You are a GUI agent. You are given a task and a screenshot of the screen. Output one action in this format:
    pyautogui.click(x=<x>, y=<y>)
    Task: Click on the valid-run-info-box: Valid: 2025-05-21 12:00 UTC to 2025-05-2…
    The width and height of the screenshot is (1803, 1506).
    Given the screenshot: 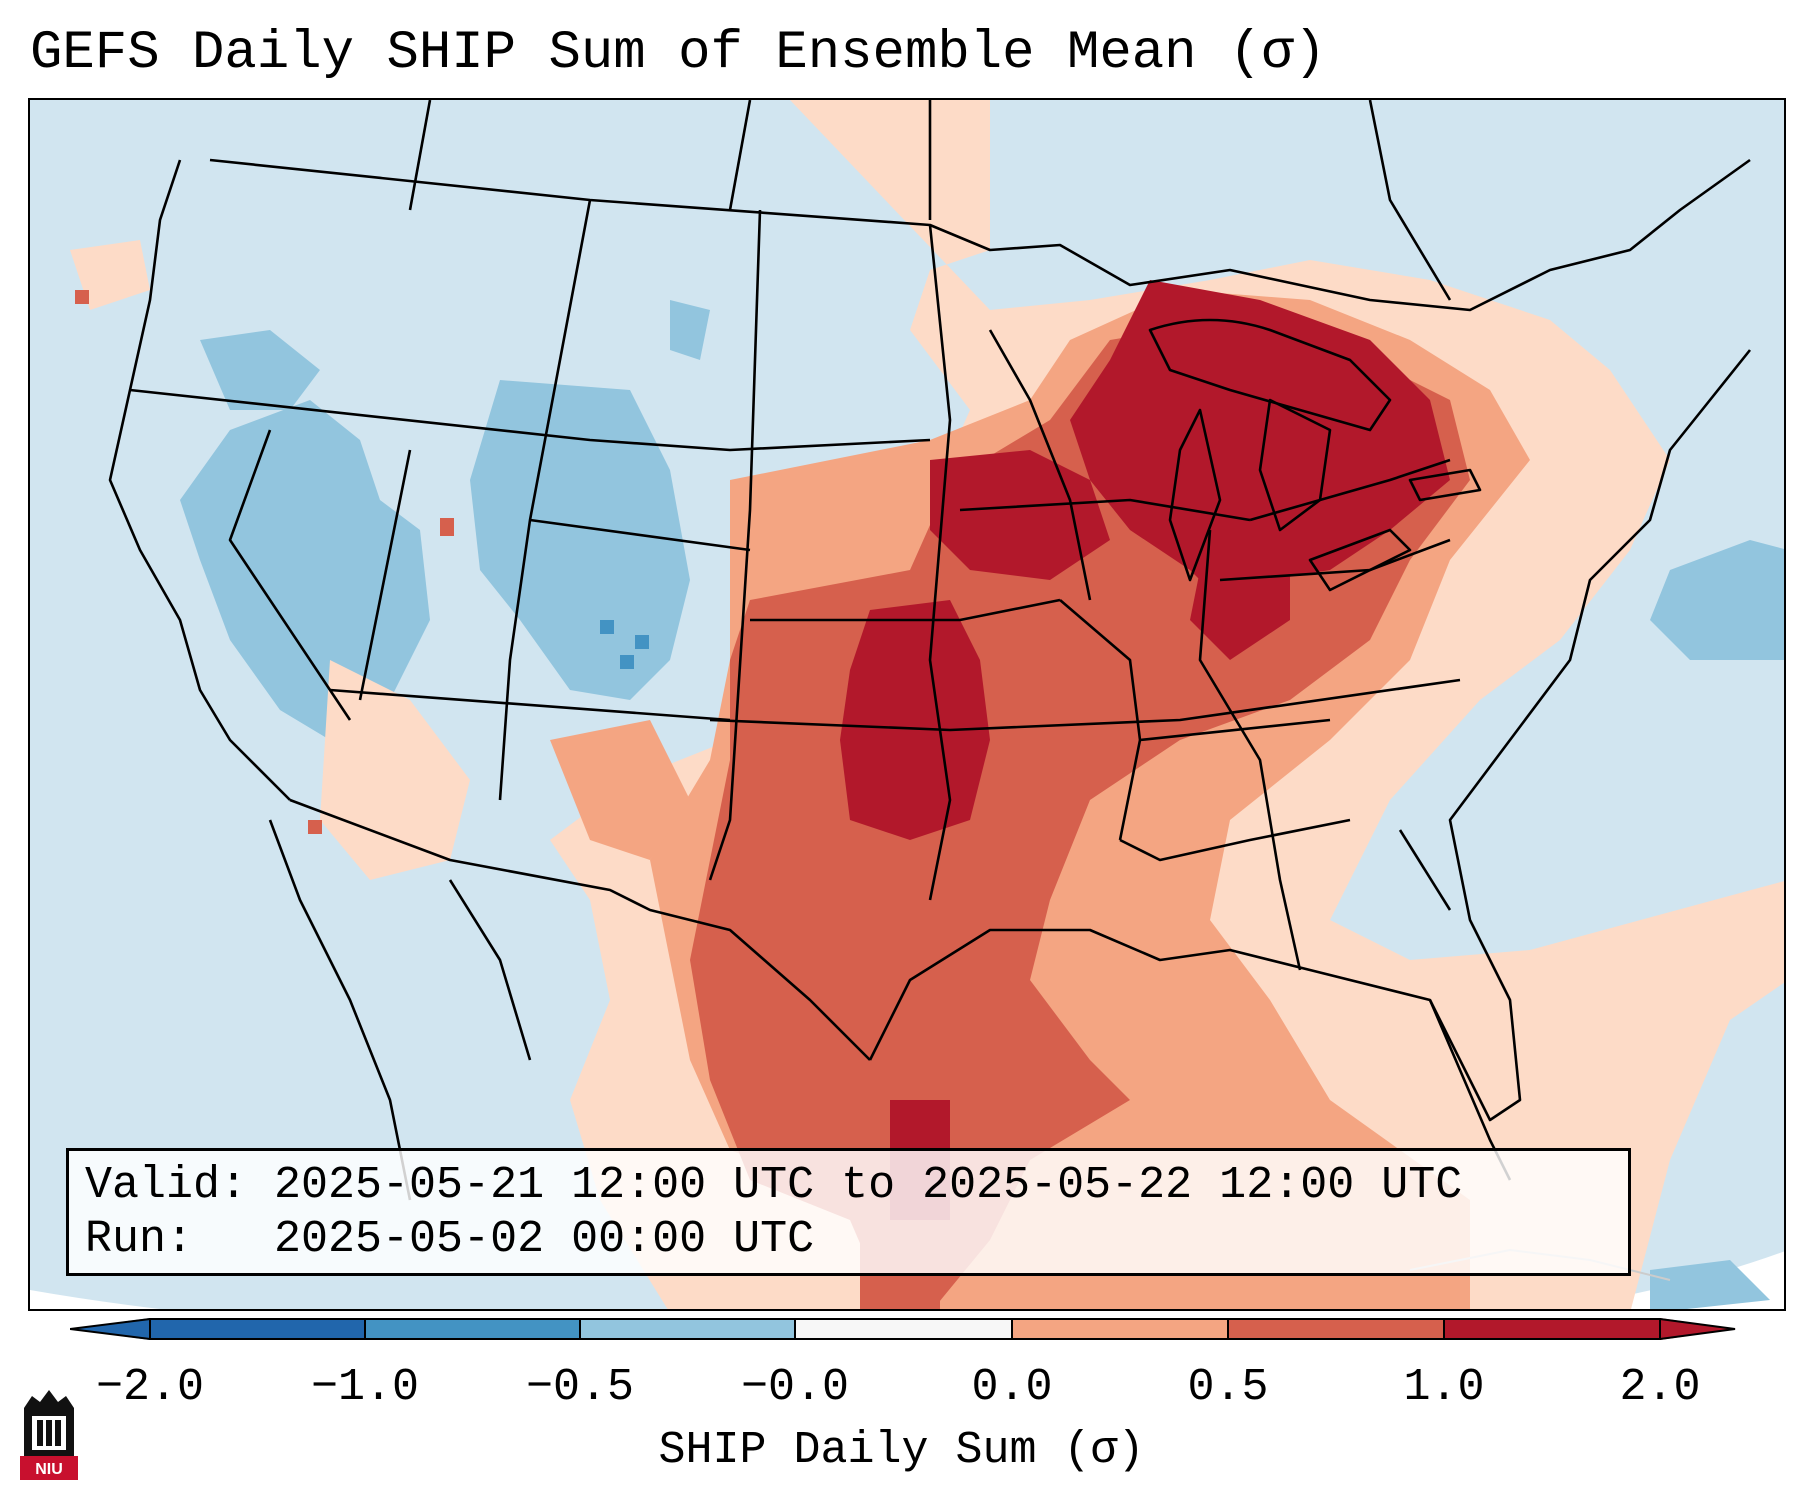 What is the action you would take?
    pyautogui.click(x=848, y=1212)
    